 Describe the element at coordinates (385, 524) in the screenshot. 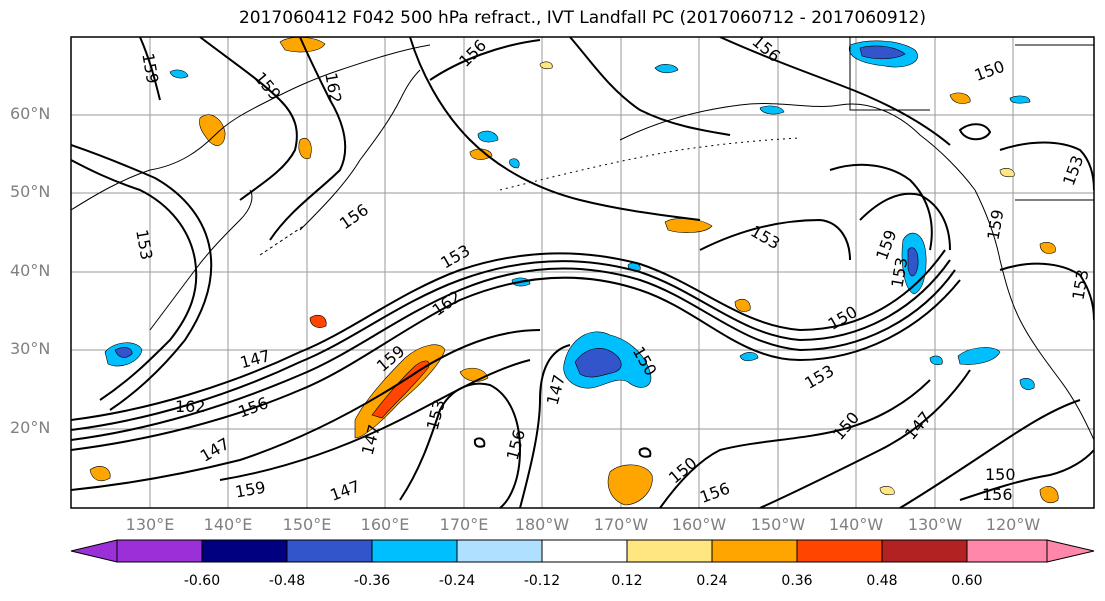

I see `lon-label: 160°E` at that location.